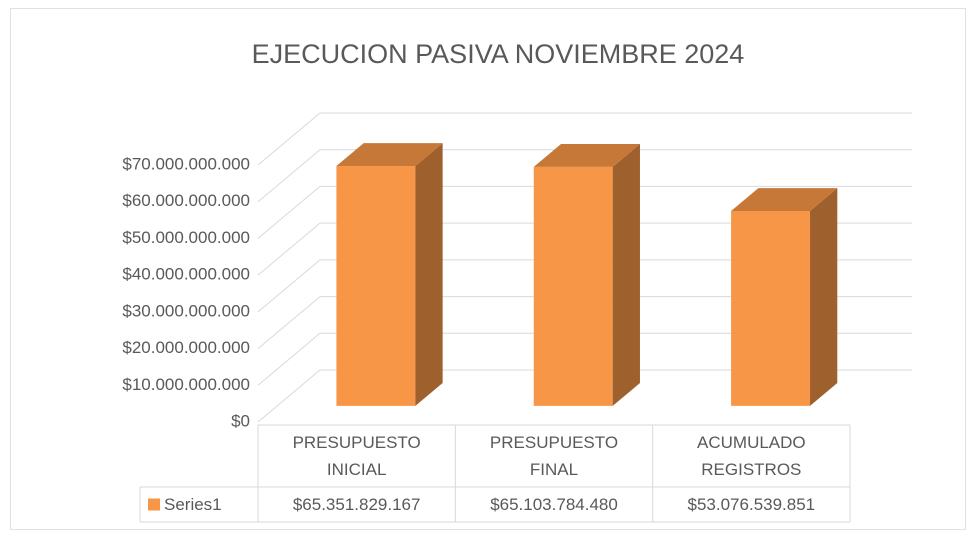 This screenshot has width=973, height=538. I want to click on chart-title: EJECUCION PASIVA NOVIEMBRE 2024, so click(498, 54).